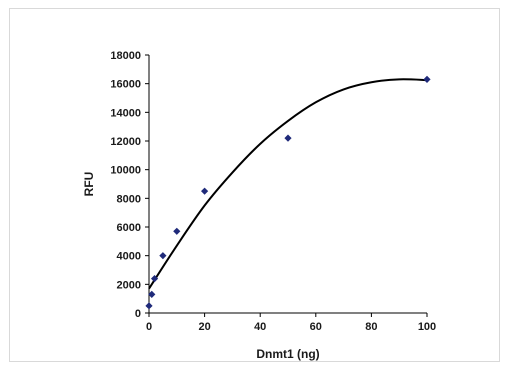 The image size is (510, 370). Describe the element at coordinates (125, 56) in the screenshot. I see `y-tick-label: 18000` at that location.